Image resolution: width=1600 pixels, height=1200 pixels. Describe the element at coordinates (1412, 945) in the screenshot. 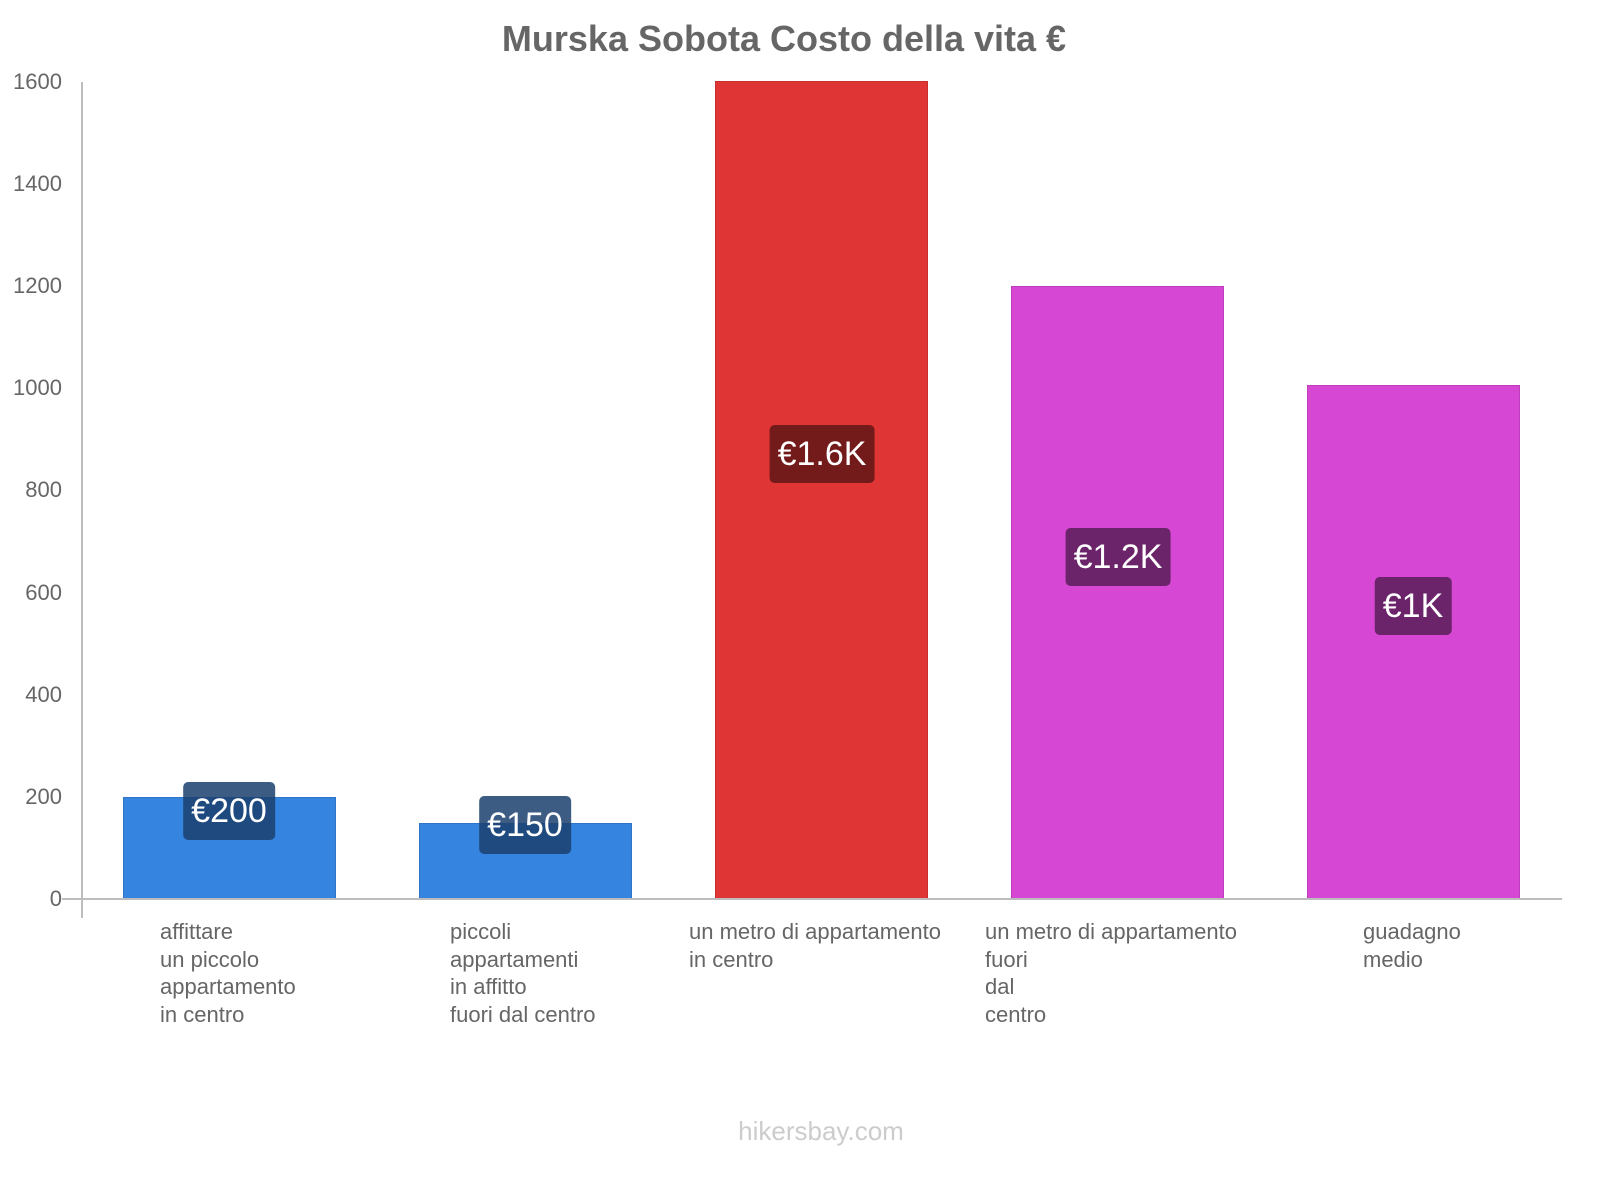

I see `x-tick-label: guadagno medio` at that location.